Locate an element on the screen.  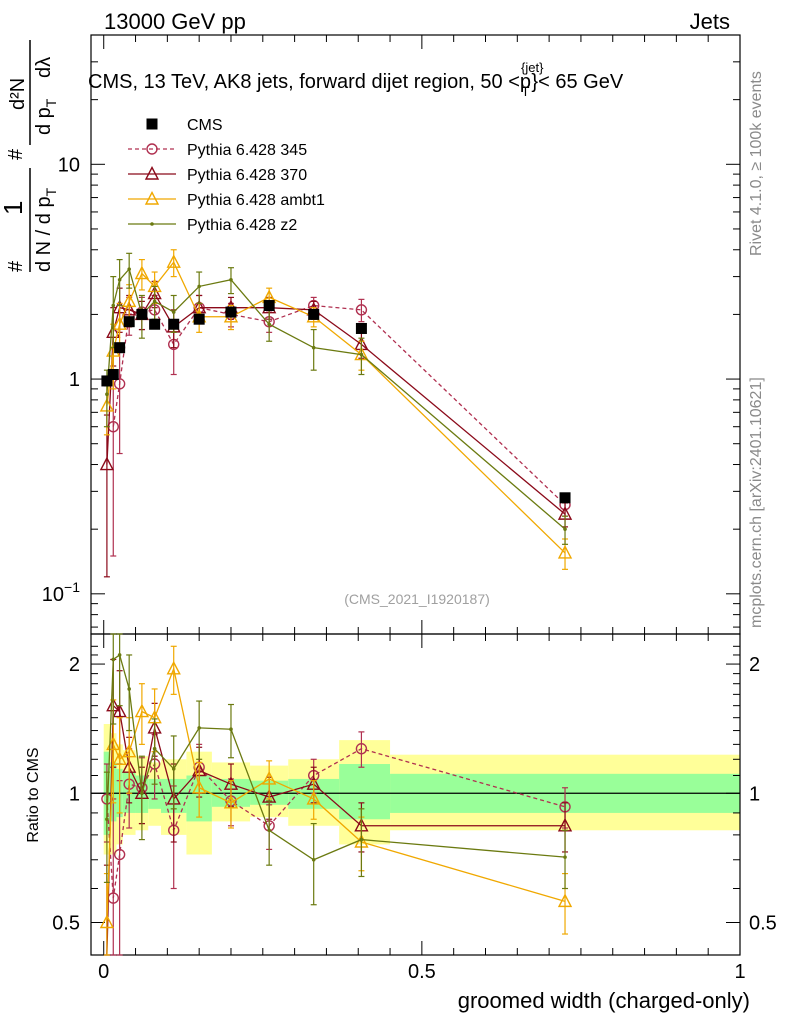
legend-label: Pythia 6.428 z2 is located at coordinates (242, 225).